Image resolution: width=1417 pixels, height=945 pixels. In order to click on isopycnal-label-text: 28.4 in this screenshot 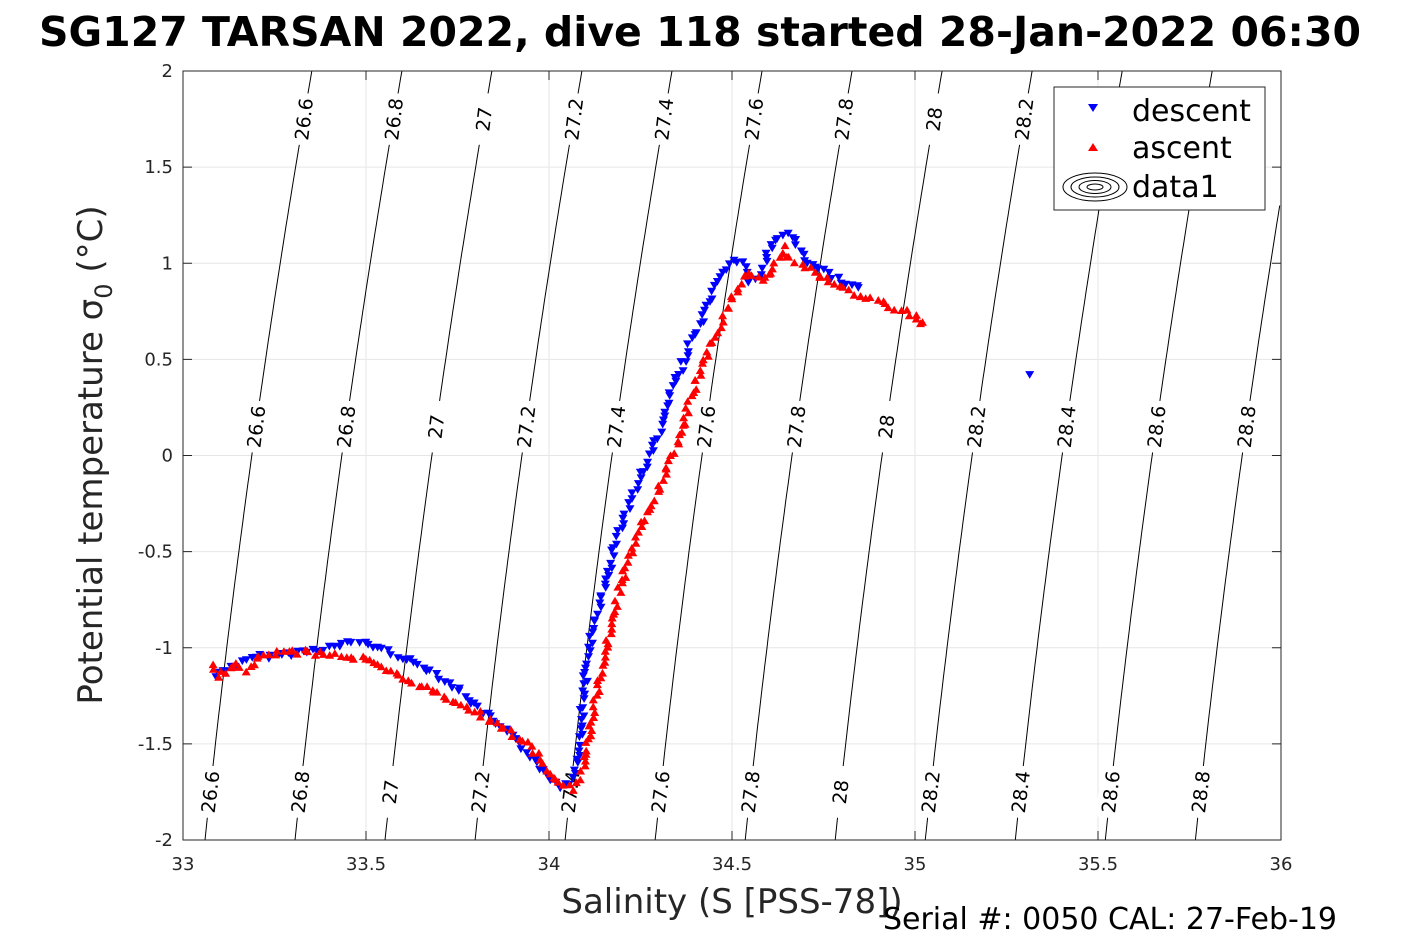, I will do `click(1021, 792)`.